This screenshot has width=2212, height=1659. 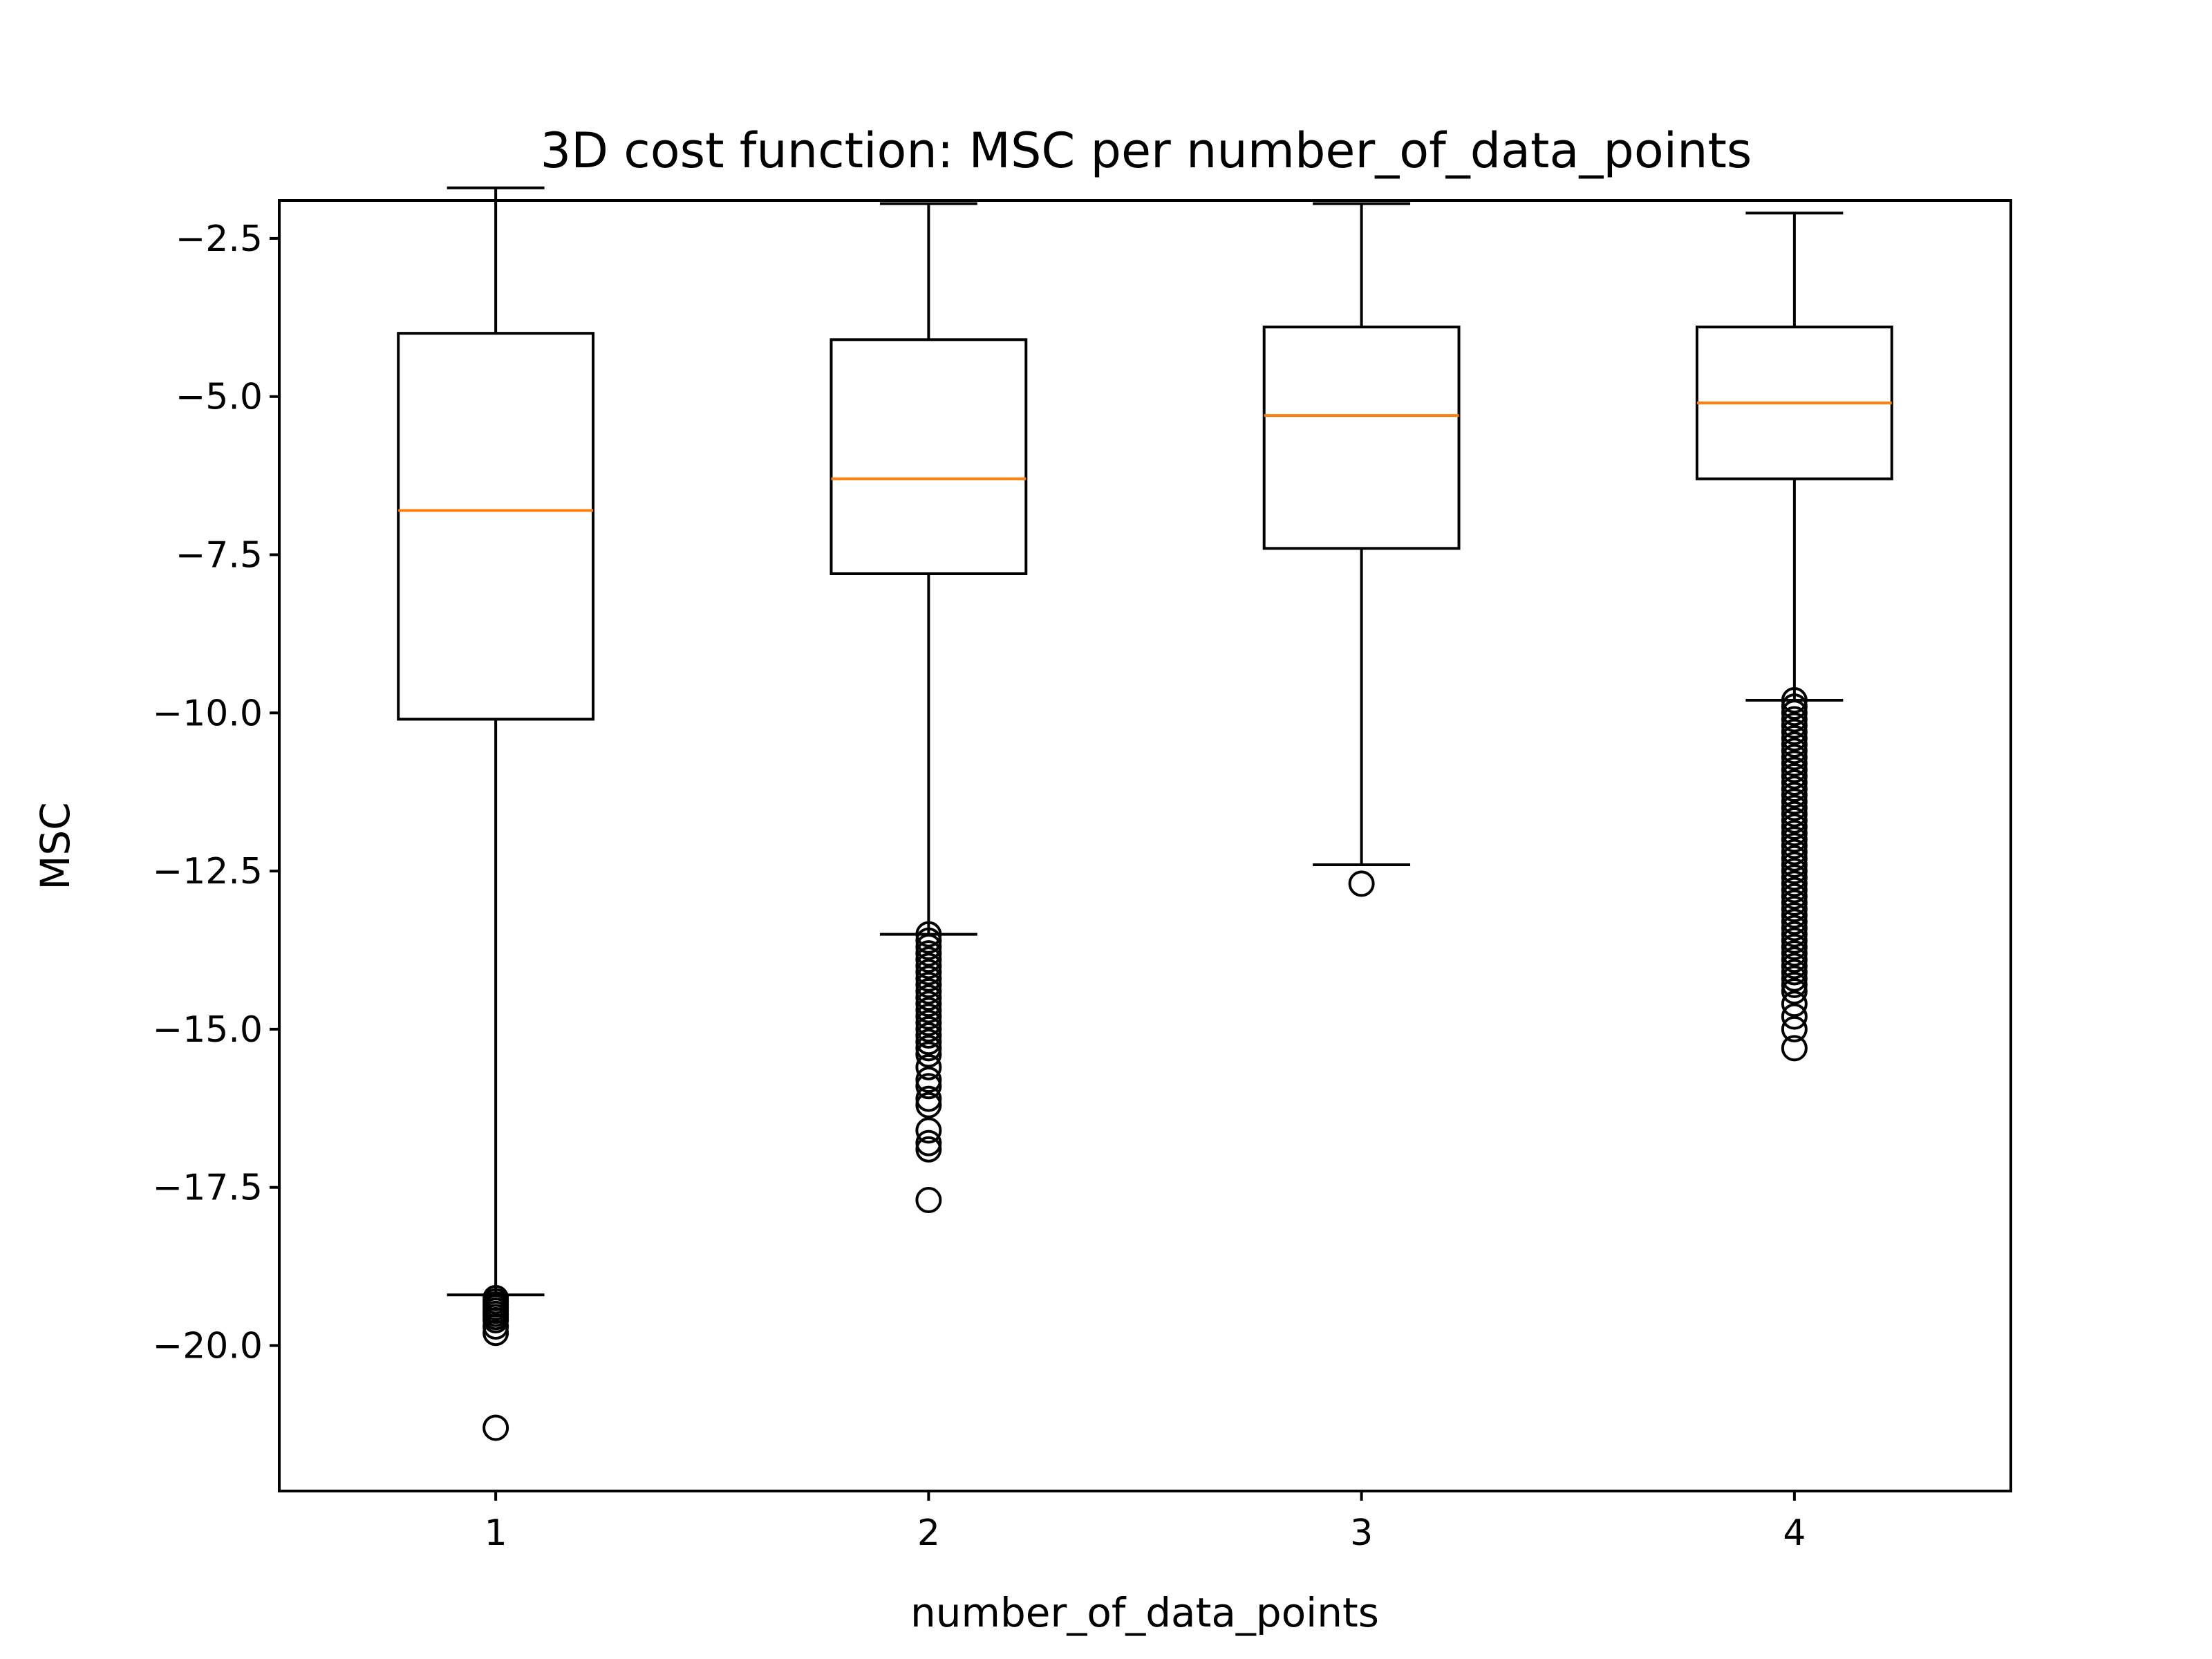 What do you see at coordinates (219, 398) in the screenshot?
I see `y-tick-label: −5.0` at bounding box center [219, 398].